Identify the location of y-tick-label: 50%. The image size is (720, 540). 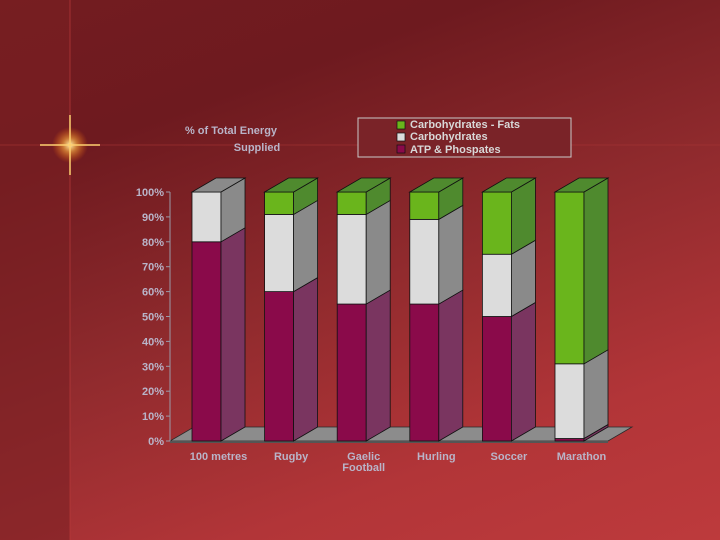
(153, 318).